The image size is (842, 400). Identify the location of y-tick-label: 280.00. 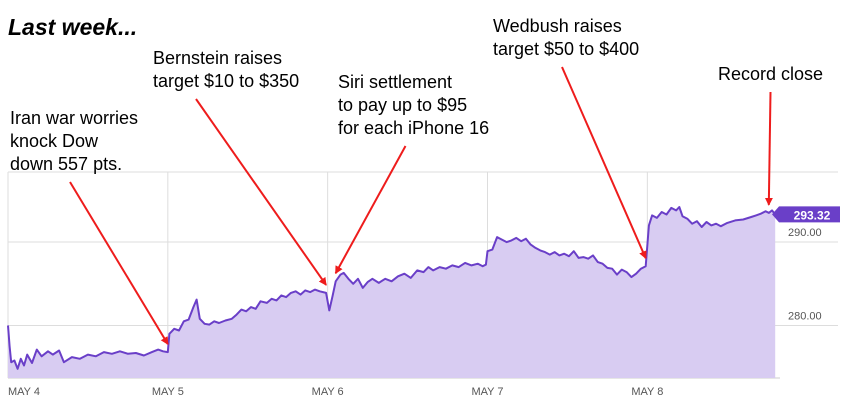
(805, 316).